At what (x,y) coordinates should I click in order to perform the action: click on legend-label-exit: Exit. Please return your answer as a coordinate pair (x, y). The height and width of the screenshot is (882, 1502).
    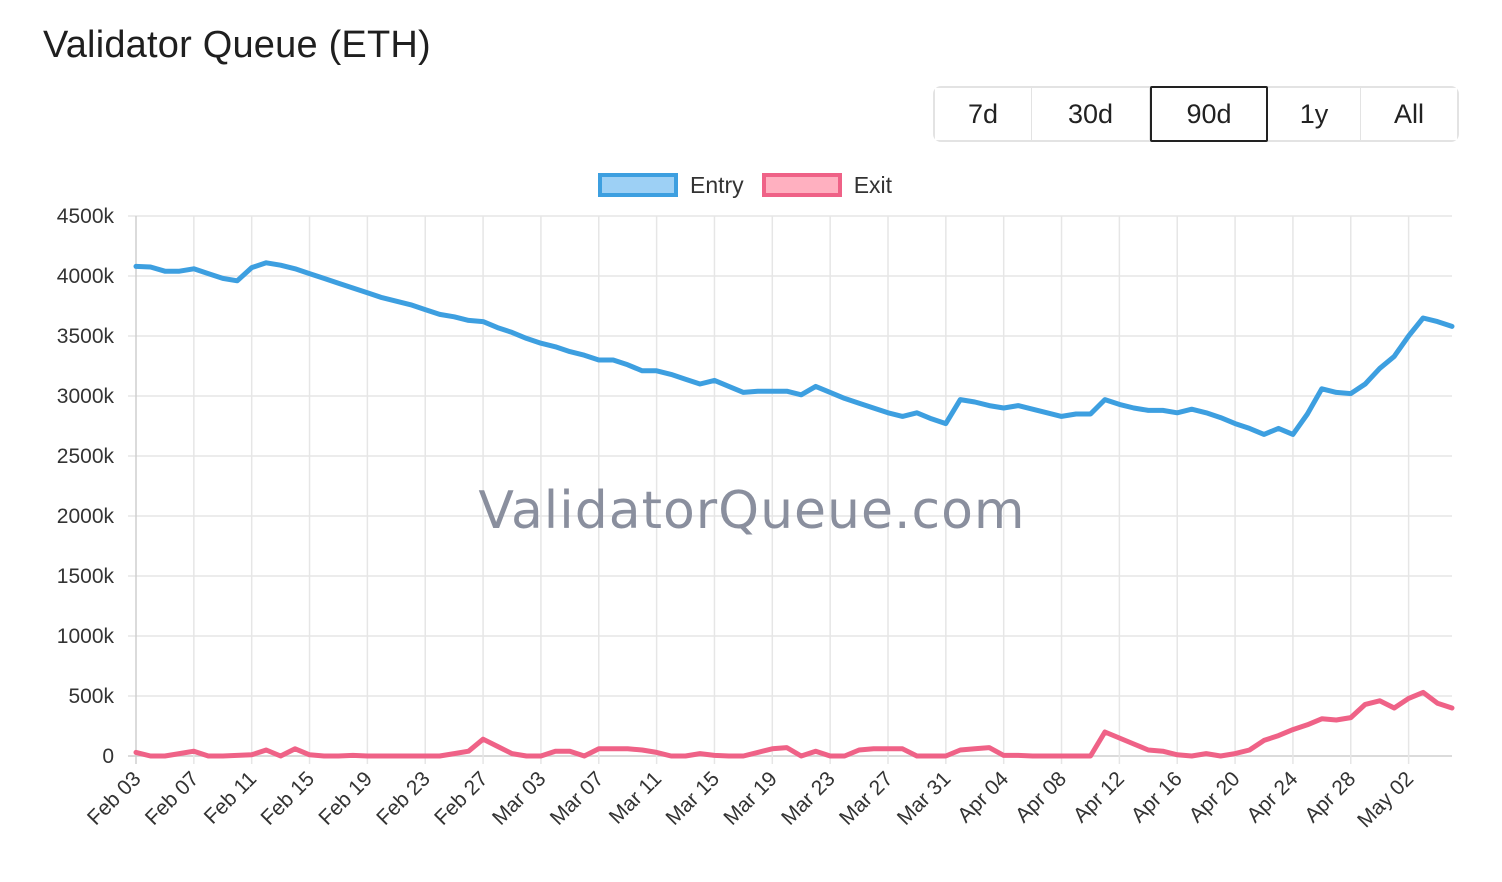
    Looking at the image, I should click on (873, 184).